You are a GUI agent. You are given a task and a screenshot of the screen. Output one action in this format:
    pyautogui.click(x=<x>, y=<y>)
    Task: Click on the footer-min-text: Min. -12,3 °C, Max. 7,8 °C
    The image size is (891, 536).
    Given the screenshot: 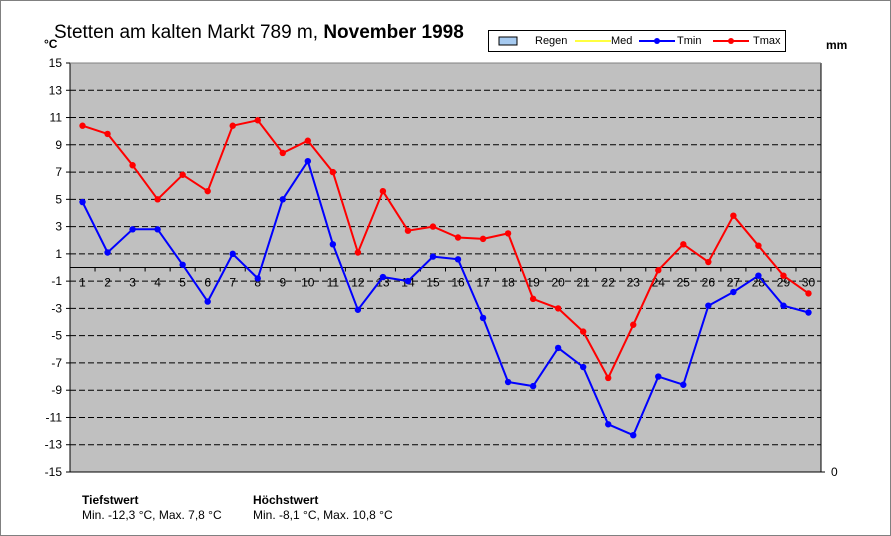 What is the action you would take?
    pyautogui.click(x=152, y=515)
    